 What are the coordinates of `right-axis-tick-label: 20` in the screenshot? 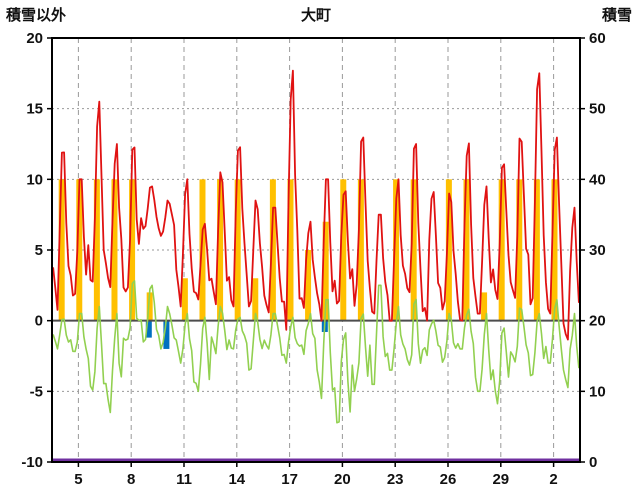 It's located at (597, 321).